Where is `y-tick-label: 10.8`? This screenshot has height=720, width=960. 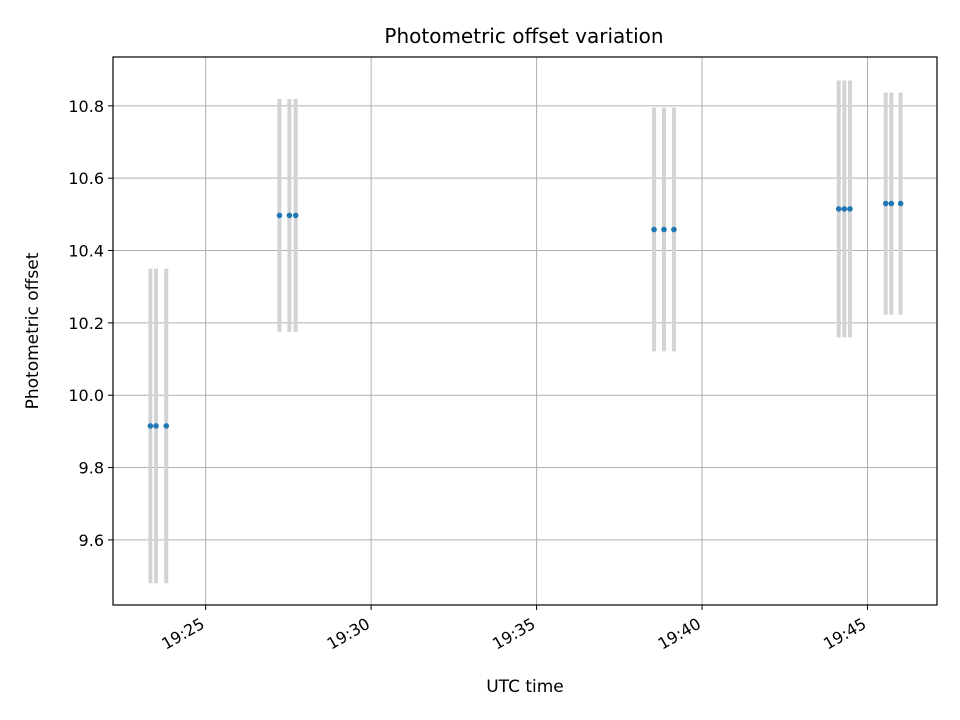 y-tick-label: 10.8 is located at coordinates (86, 106).